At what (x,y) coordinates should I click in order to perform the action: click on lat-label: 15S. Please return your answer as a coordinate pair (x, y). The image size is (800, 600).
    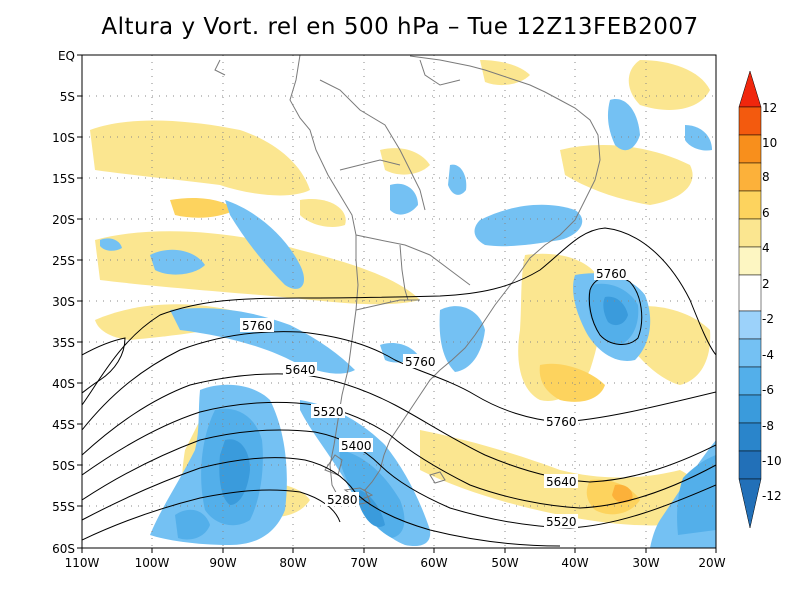
    Looking at the image, I should click on (63, 179).